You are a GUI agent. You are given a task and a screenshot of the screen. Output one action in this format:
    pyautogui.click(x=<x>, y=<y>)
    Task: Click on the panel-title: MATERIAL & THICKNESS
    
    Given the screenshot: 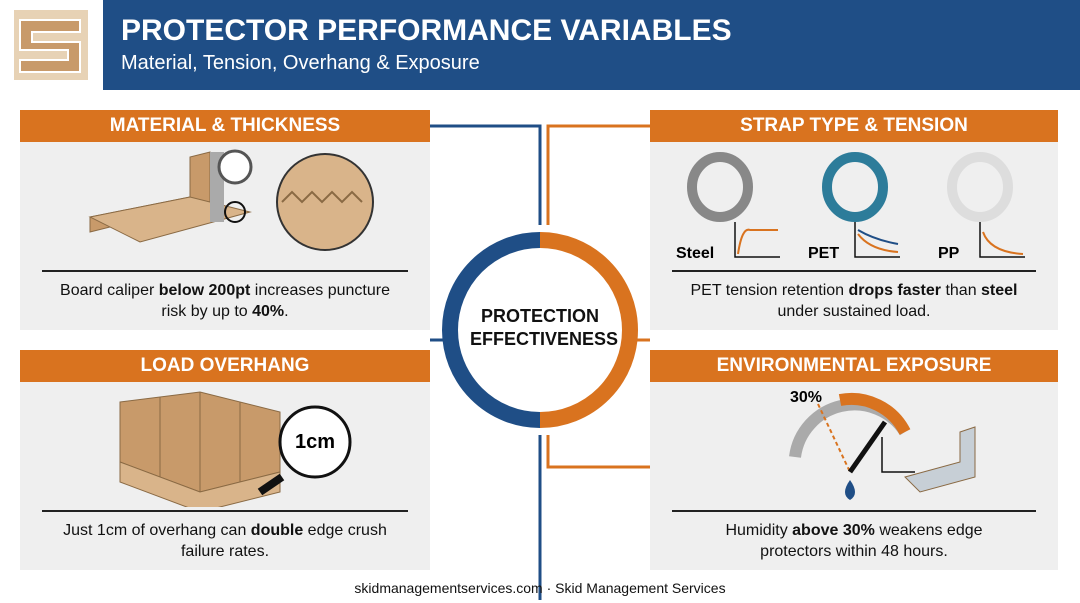 What is the action you would take?
    pyautogui.click(x=225, y=126)
    